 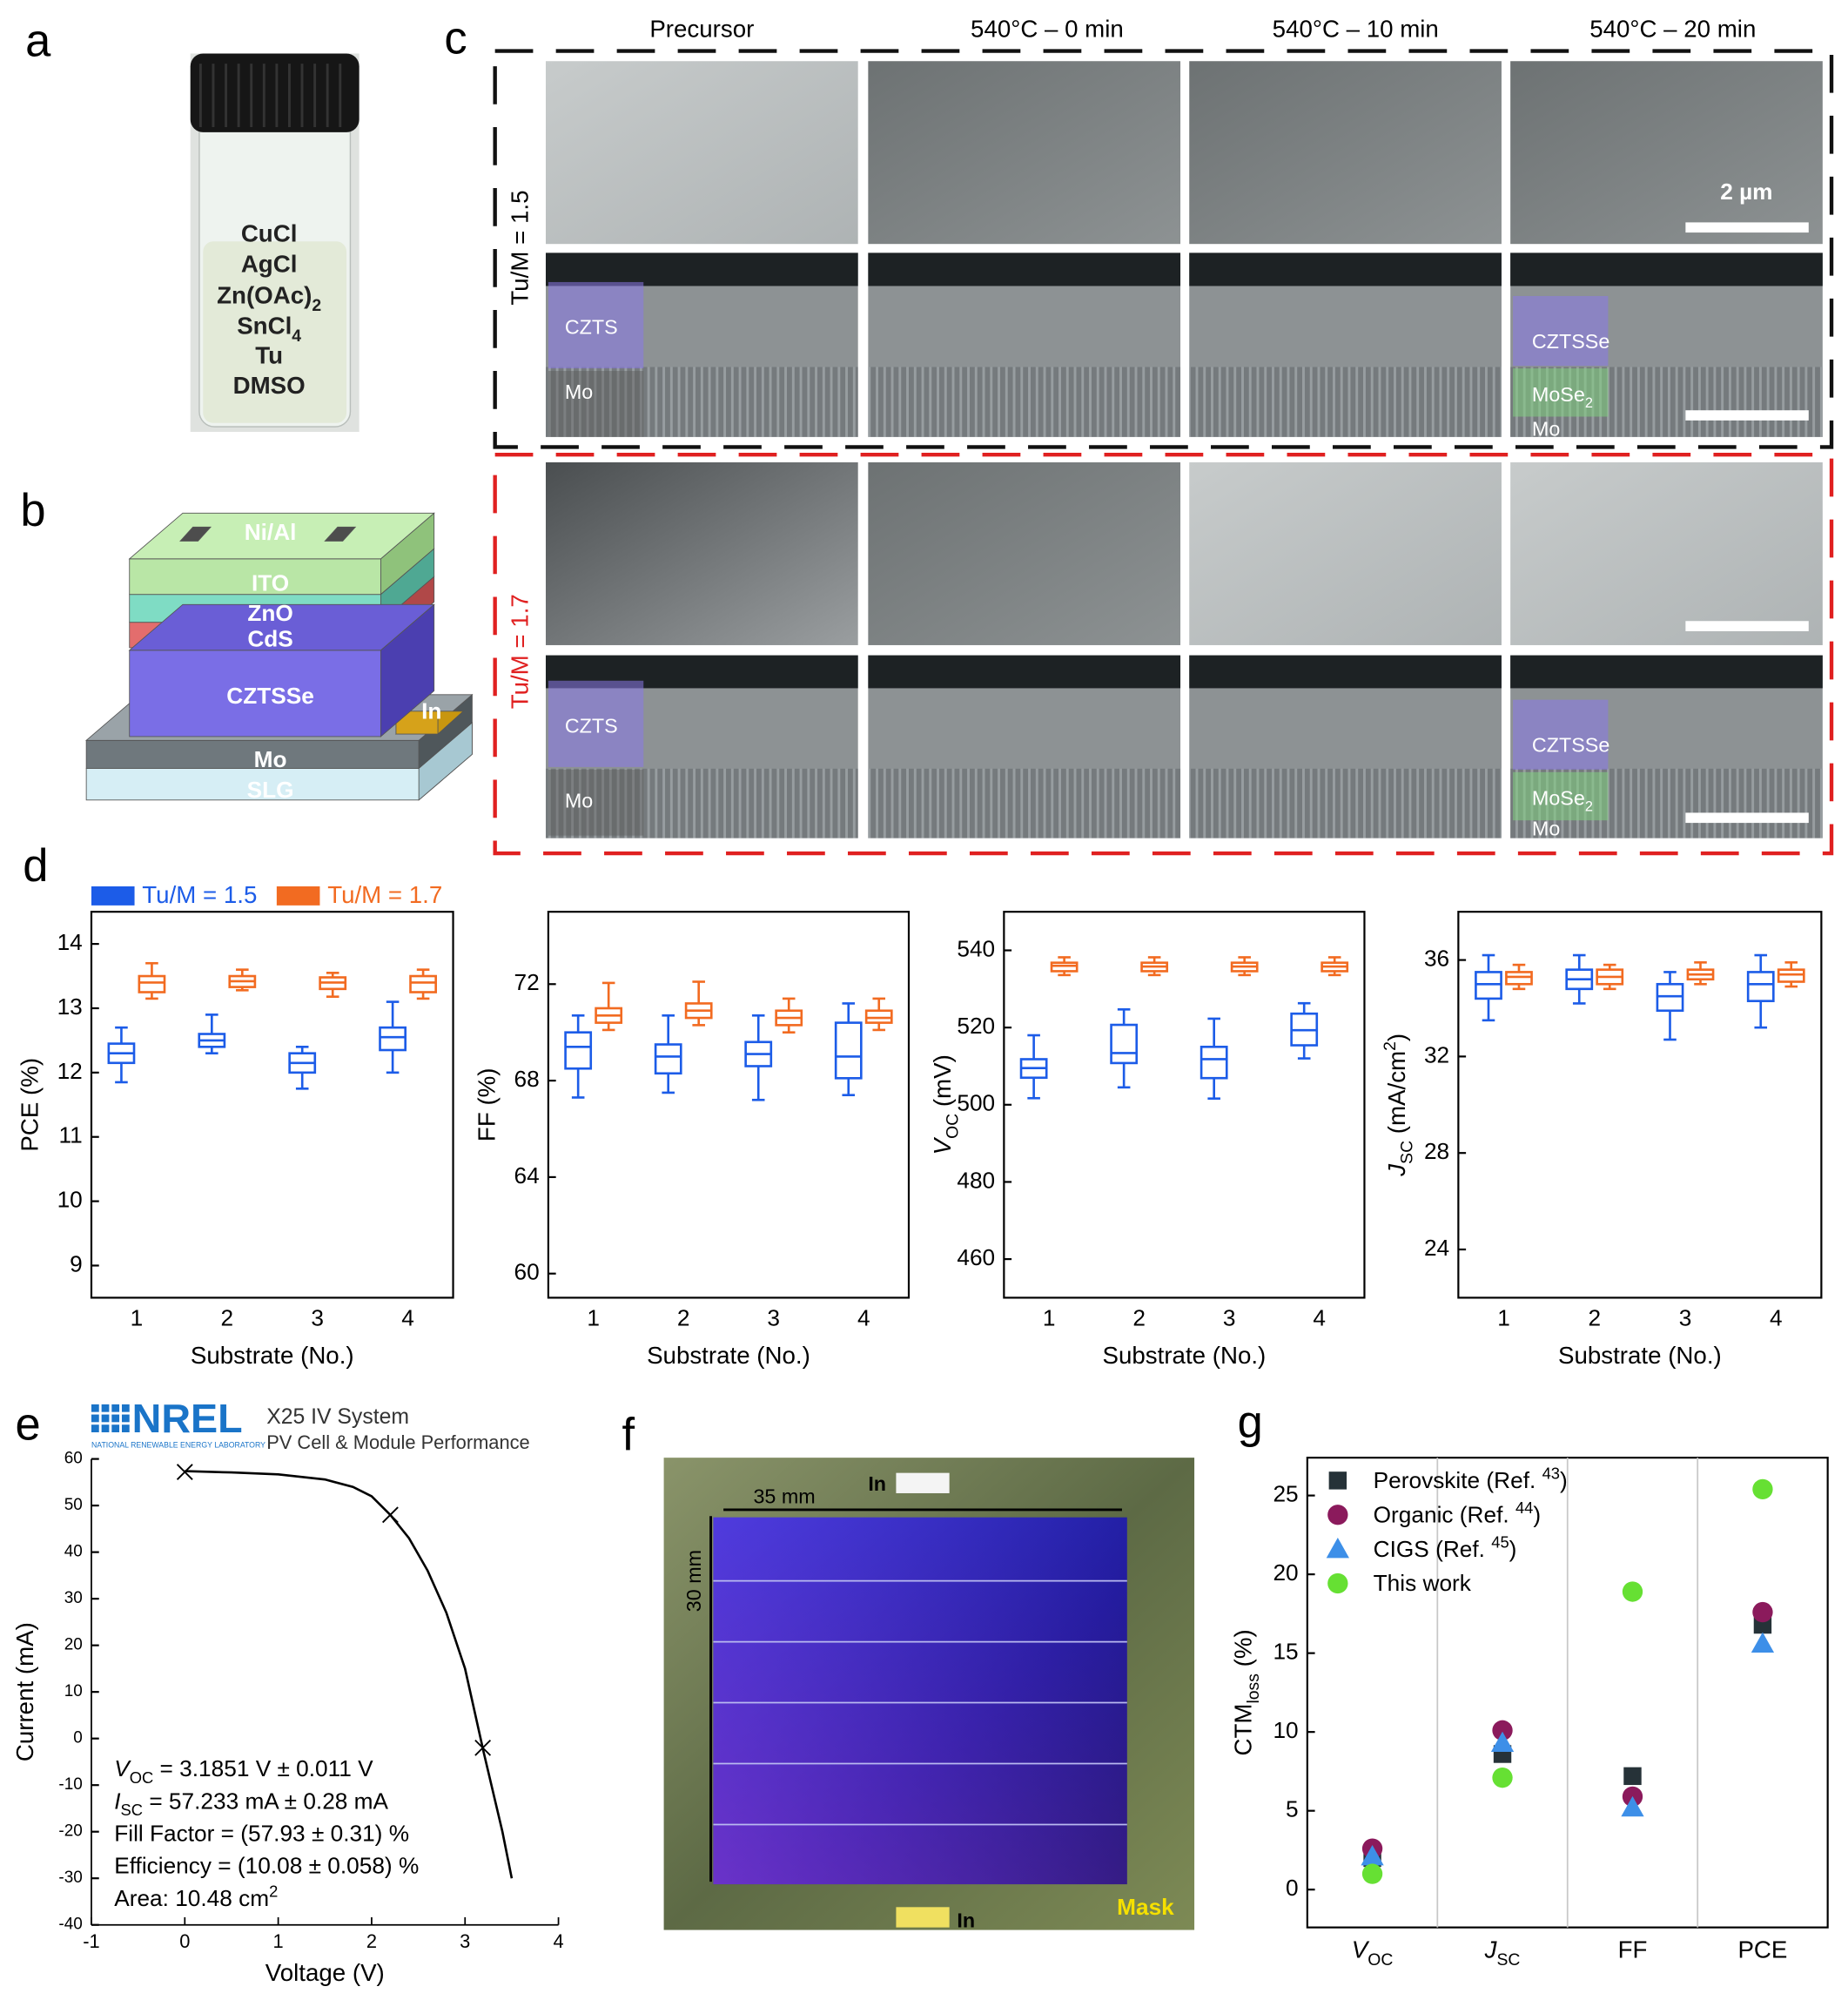 I want to click on text-part: Tu, so click(x=269, y=354).